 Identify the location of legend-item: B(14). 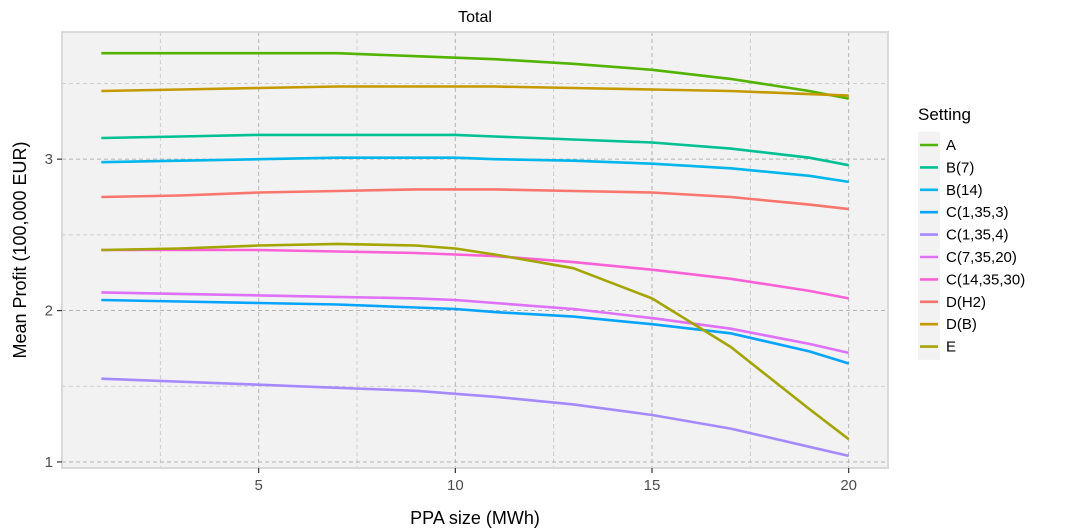
(951, 190).